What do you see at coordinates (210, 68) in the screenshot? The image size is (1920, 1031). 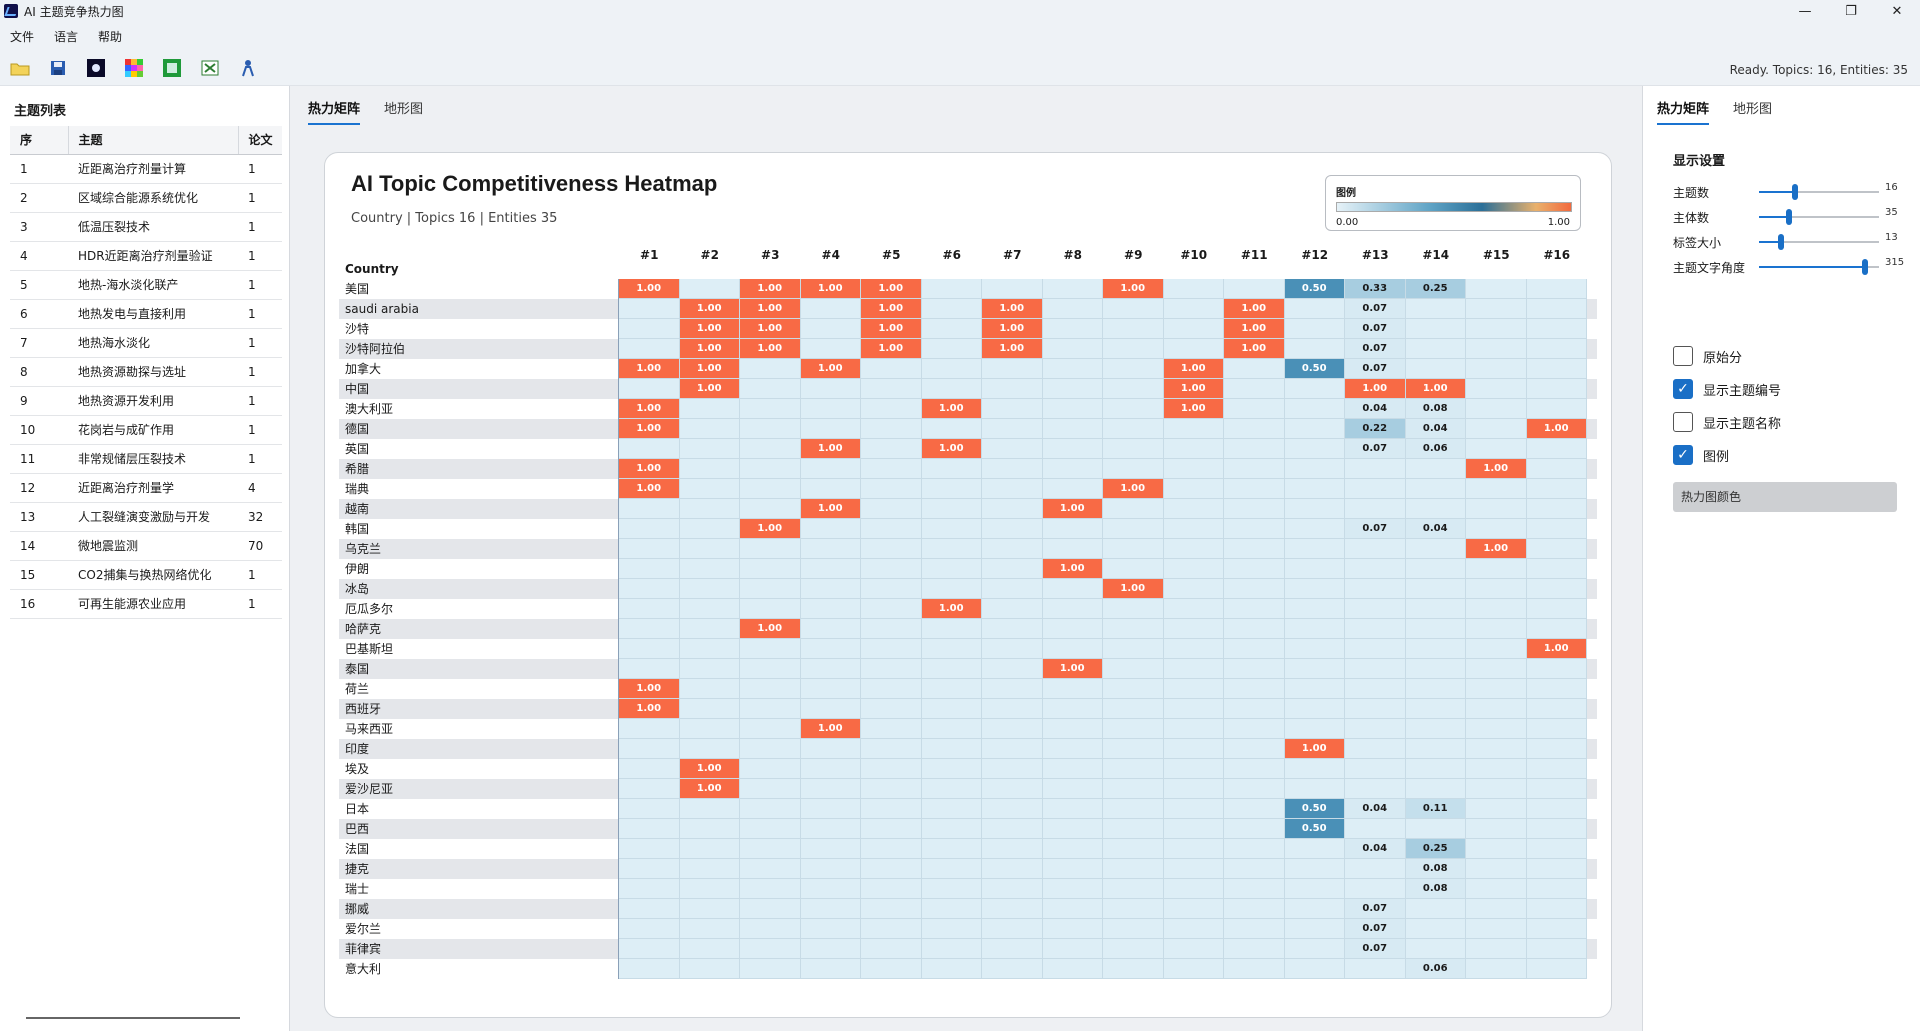 I see `export-excel-icon` at bounding box center [210, 68].